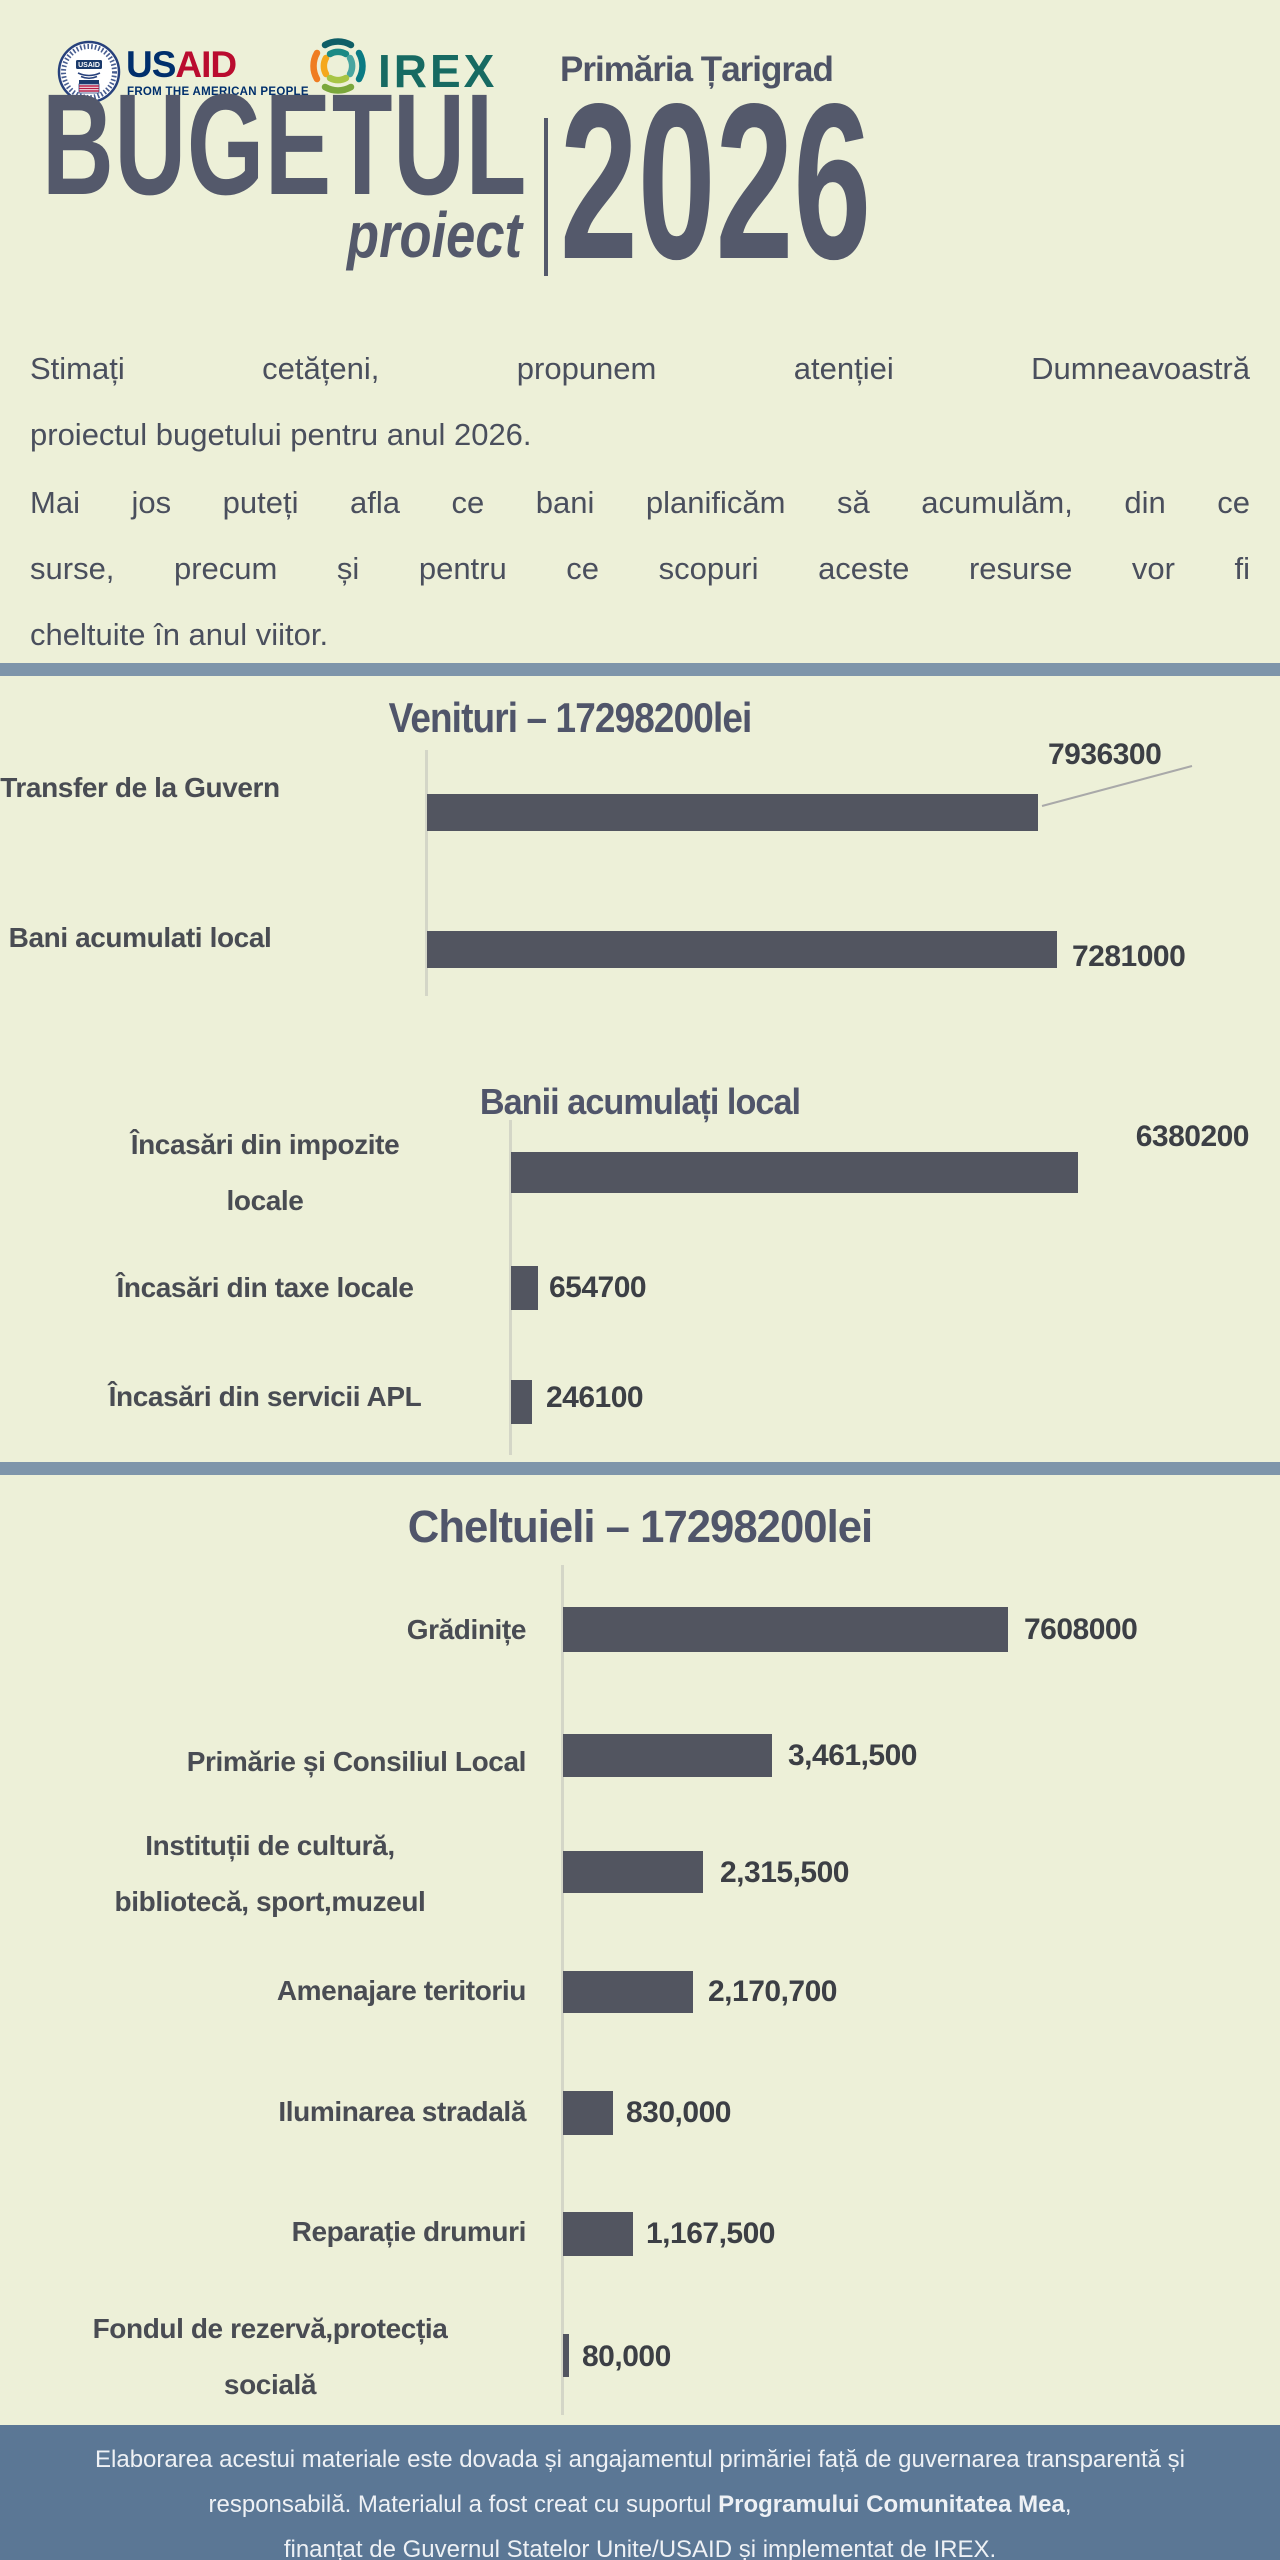 The height and width of the screenshot is (2560, 1280). Describe the element at coordinates (265, 1287) in the screenshot. I see `category-label: Încasări din taxe locale` at that location.